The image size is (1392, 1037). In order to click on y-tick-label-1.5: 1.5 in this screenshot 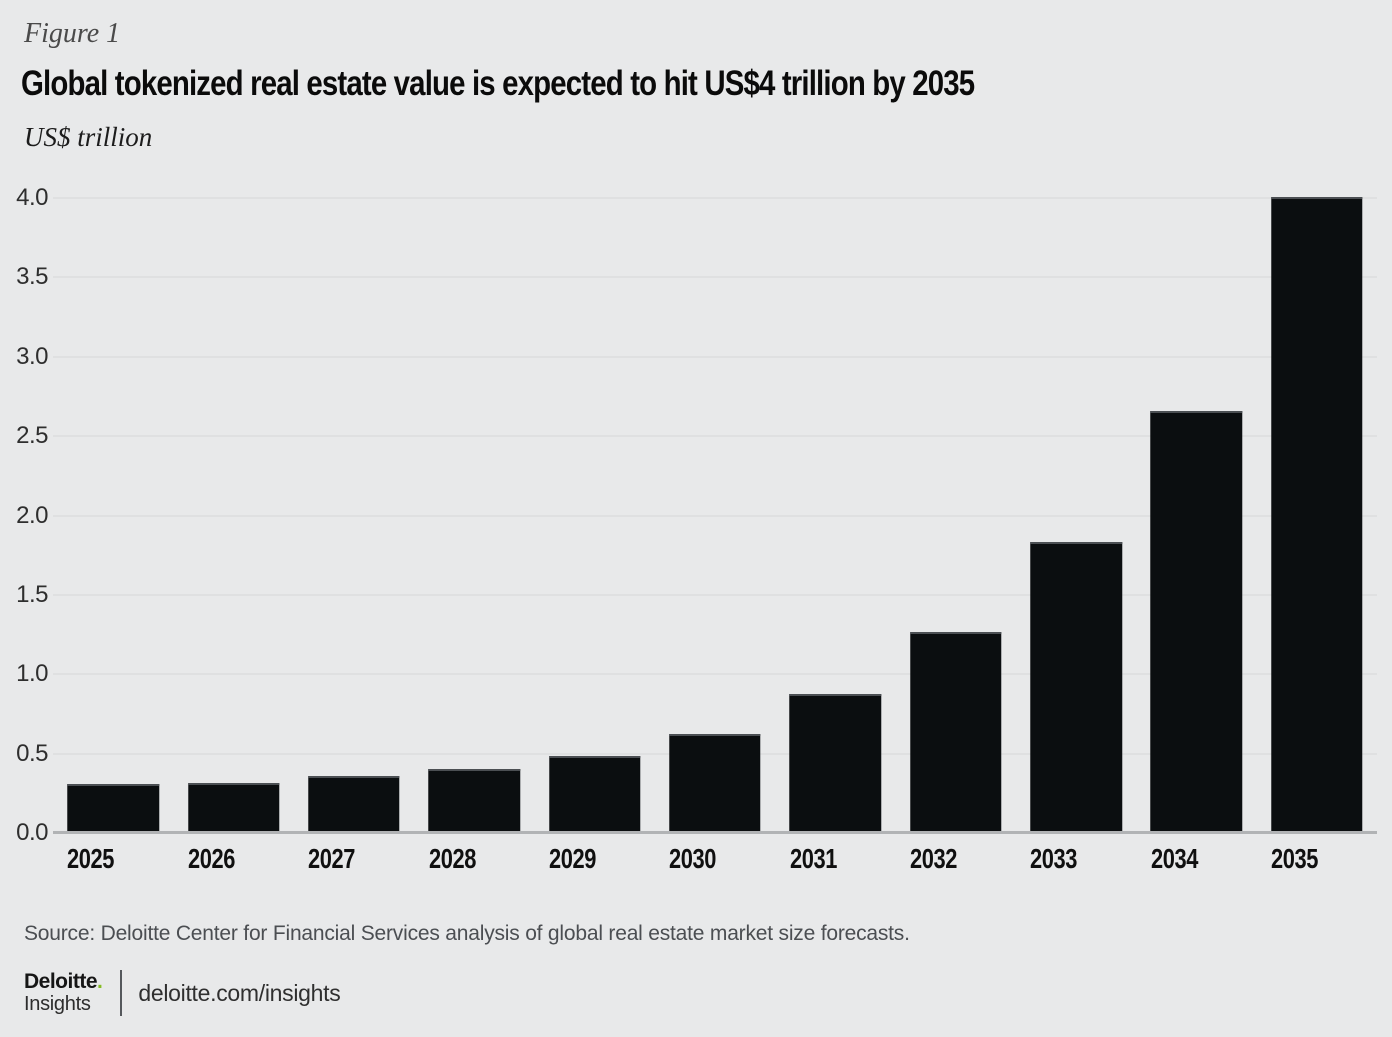, I will do `click(32, 594)`.